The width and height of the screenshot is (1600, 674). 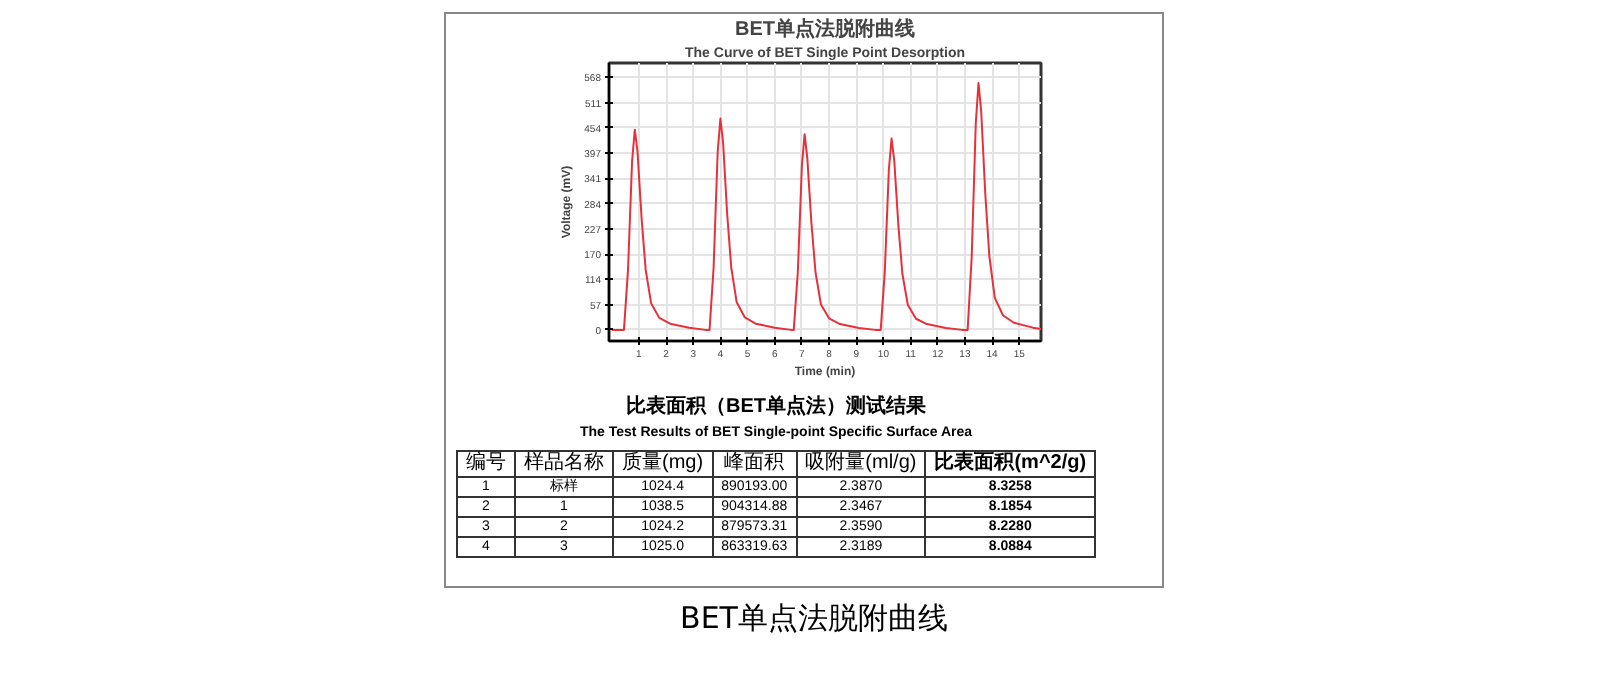 What do you see at coordinates (814, 619) in the screenshot?
I see `text: BET单点法脱附曲线` at bounding box center [814, 619].